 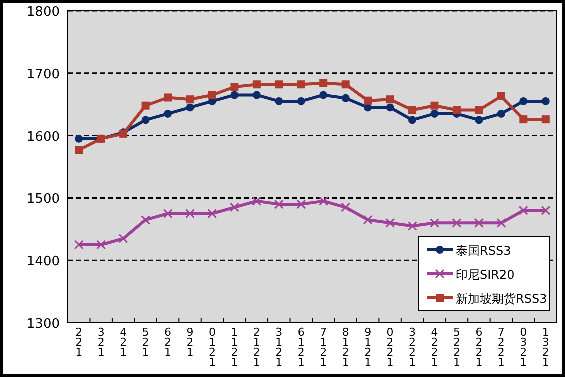 What do you see at coordinates (479, 347) in the screenshot?
I see `x-tick-label: 6221` at bounding box center [479, 347].